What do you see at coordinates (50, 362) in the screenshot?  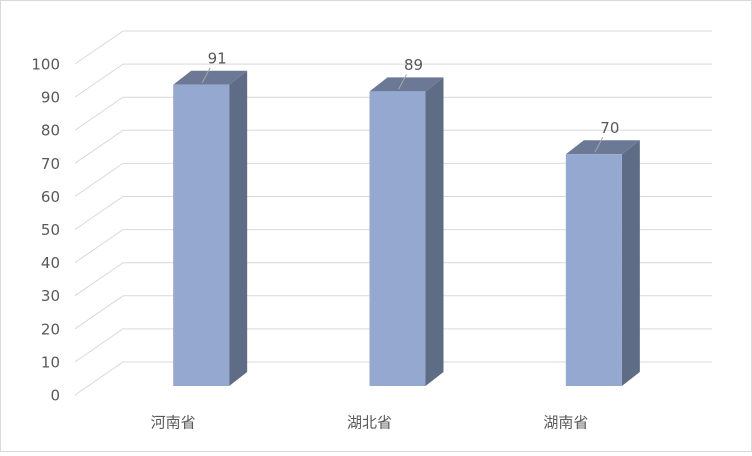 I see `y-tick-label: 10` at bounding box center [50, 362].